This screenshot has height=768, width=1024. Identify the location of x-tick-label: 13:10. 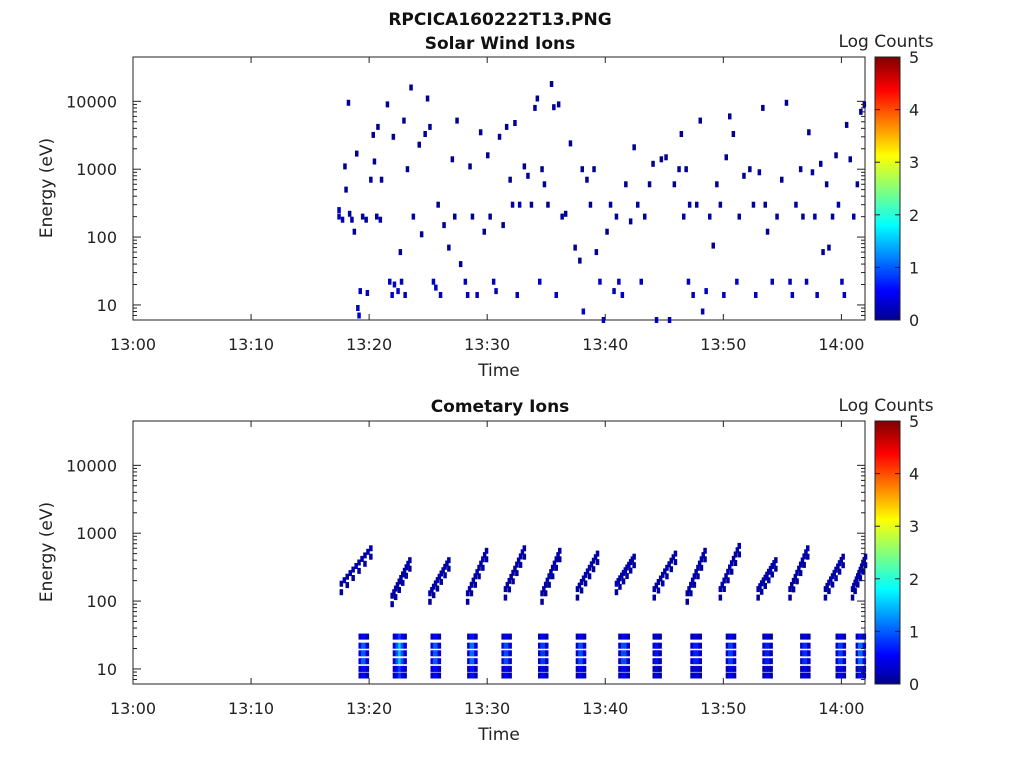
(251, 708).